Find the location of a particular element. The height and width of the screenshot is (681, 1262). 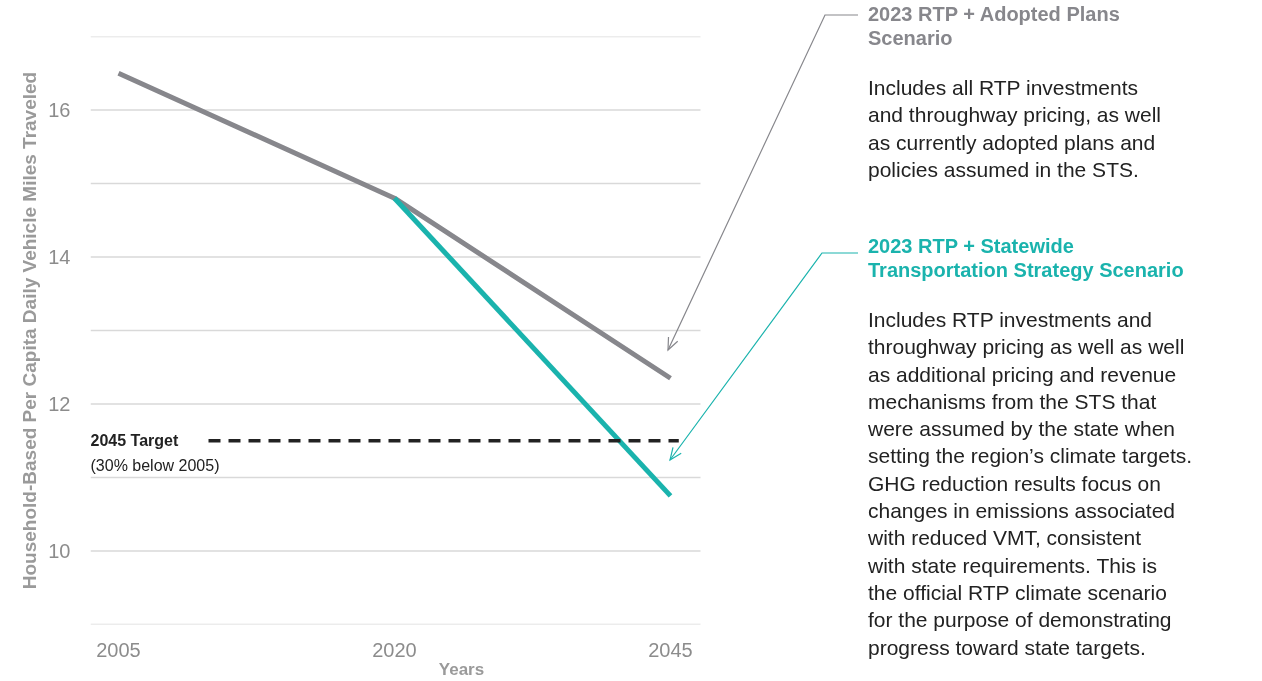

x-tick-label: 2045 is located at coordinates (670, 649).